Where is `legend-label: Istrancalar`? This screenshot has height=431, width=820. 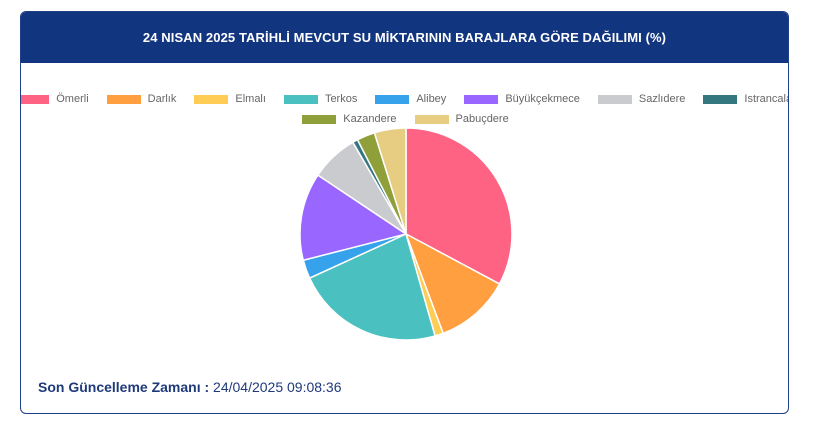 legend-label: Istrancalar is located at coordinates (766, 99).